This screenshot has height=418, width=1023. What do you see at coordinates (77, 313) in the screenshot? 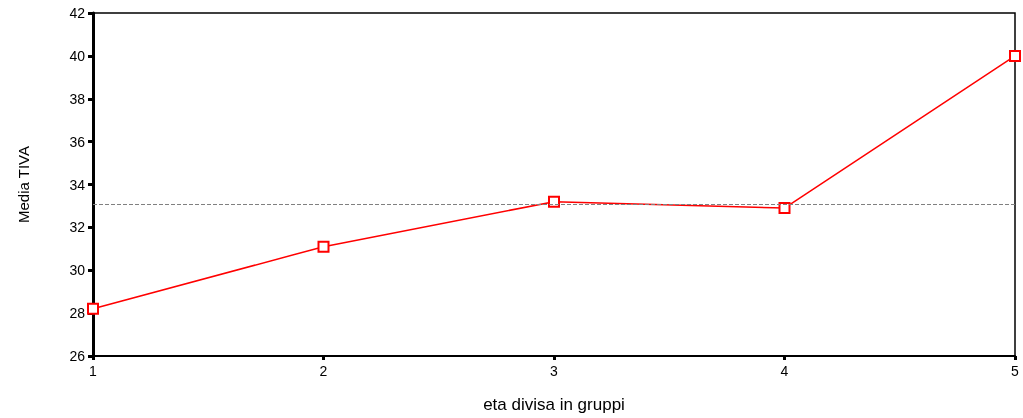
I see `y-tick-label: 28` at bounding box center [77, 313].